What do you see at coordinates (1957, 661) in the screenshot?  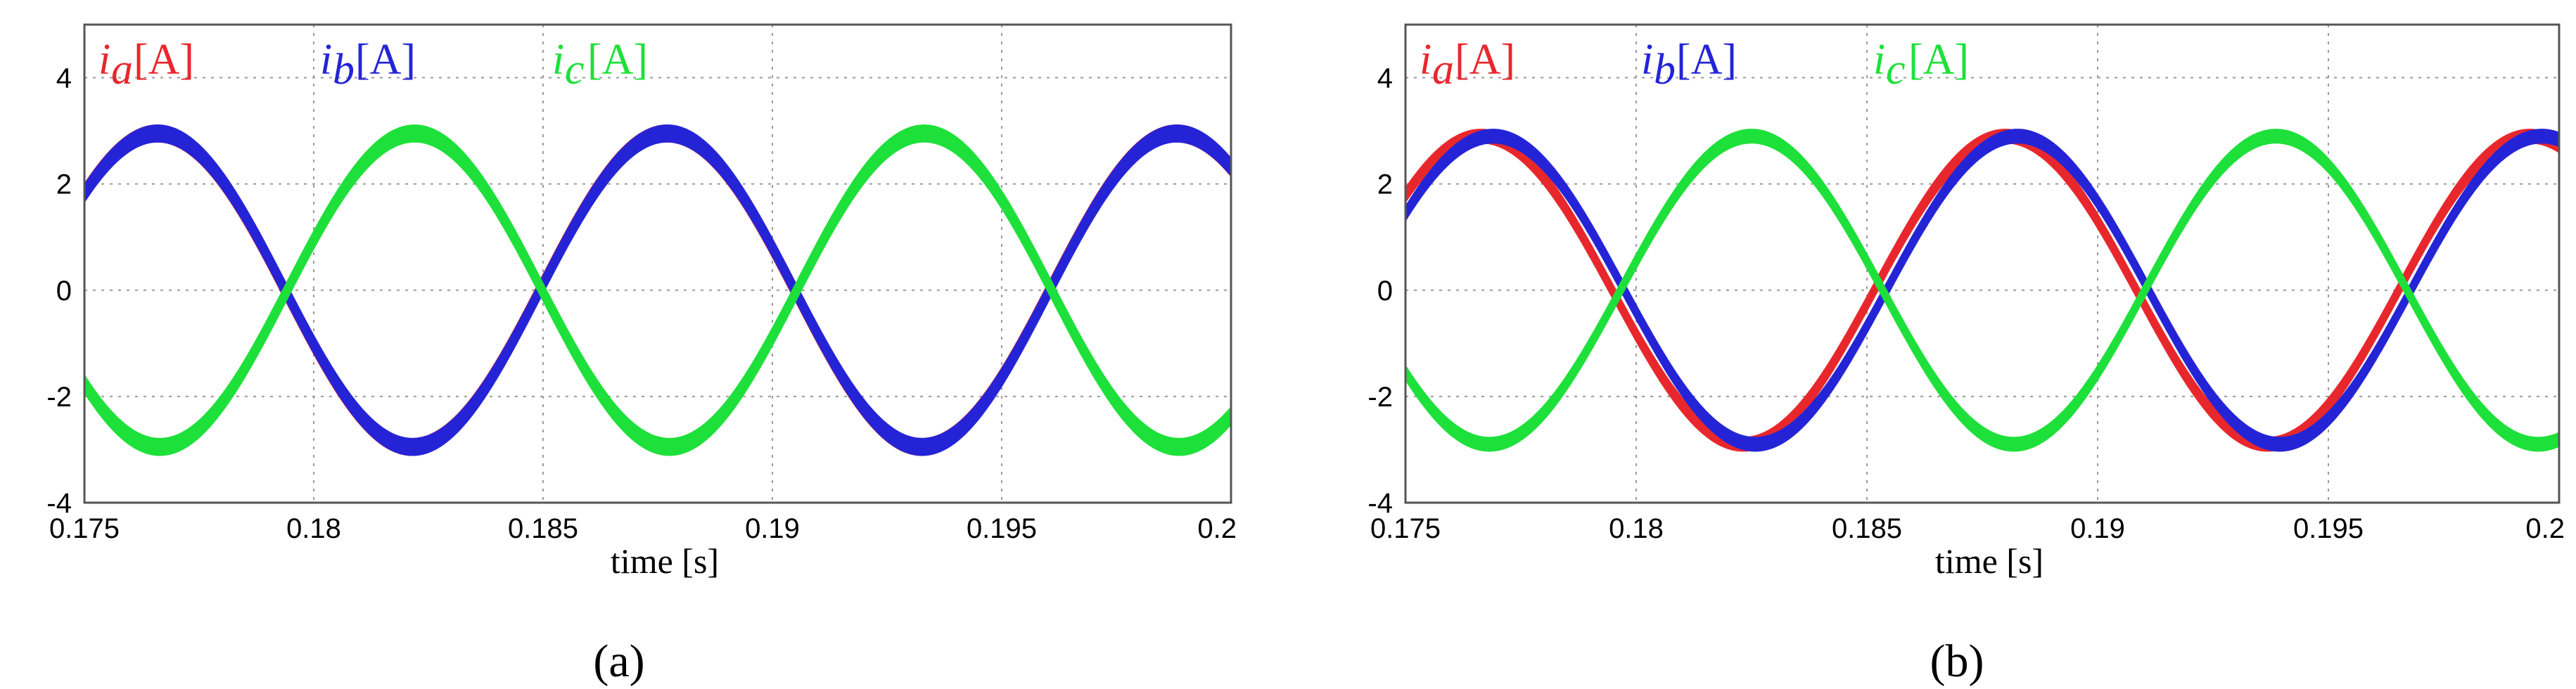 I see `panel-label: (b)` at bounding box center [1957, 661].